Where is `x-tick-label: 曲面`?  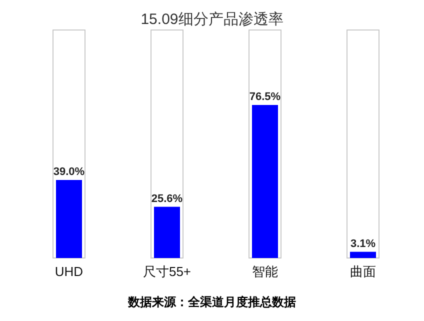
x-tick-label: 曲面 is located at coordinates (363, 271).